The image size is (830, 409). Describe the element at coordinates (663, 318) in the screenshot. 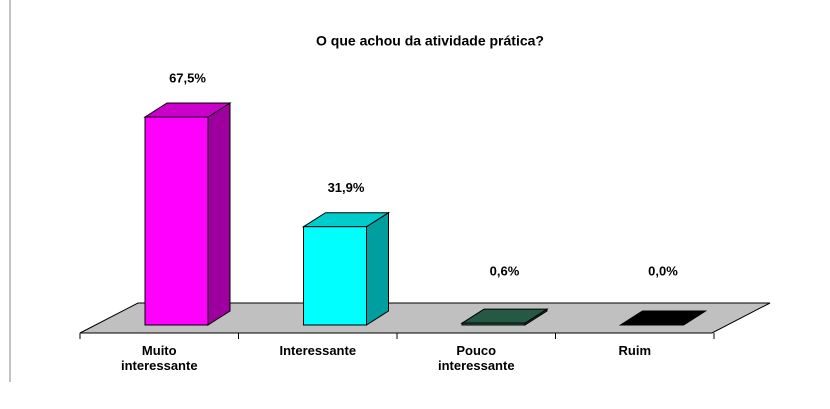

I see `bar-top` at that location.